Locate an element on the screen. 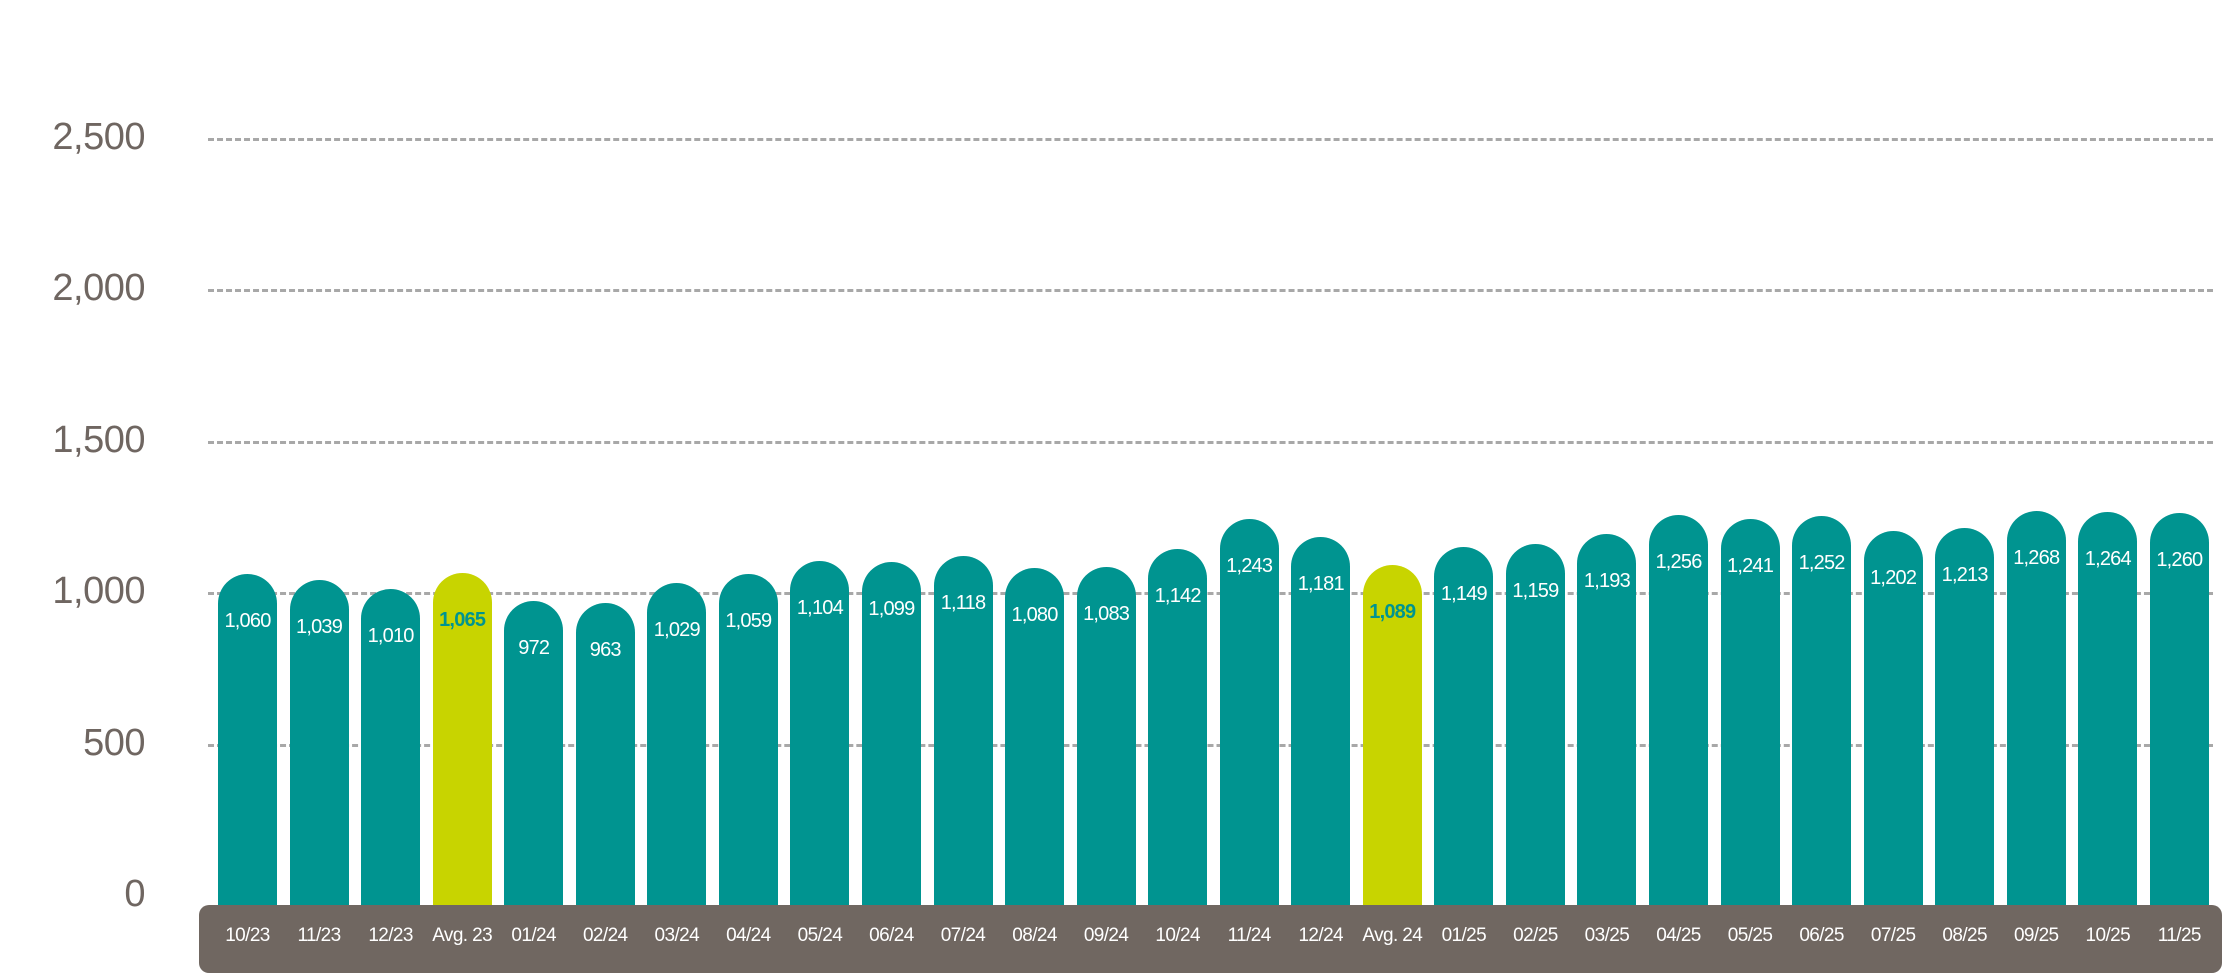 This screenshot has width=2225, height=975. x-tick-label: 12/24 is located at coordinates (1321, 935).